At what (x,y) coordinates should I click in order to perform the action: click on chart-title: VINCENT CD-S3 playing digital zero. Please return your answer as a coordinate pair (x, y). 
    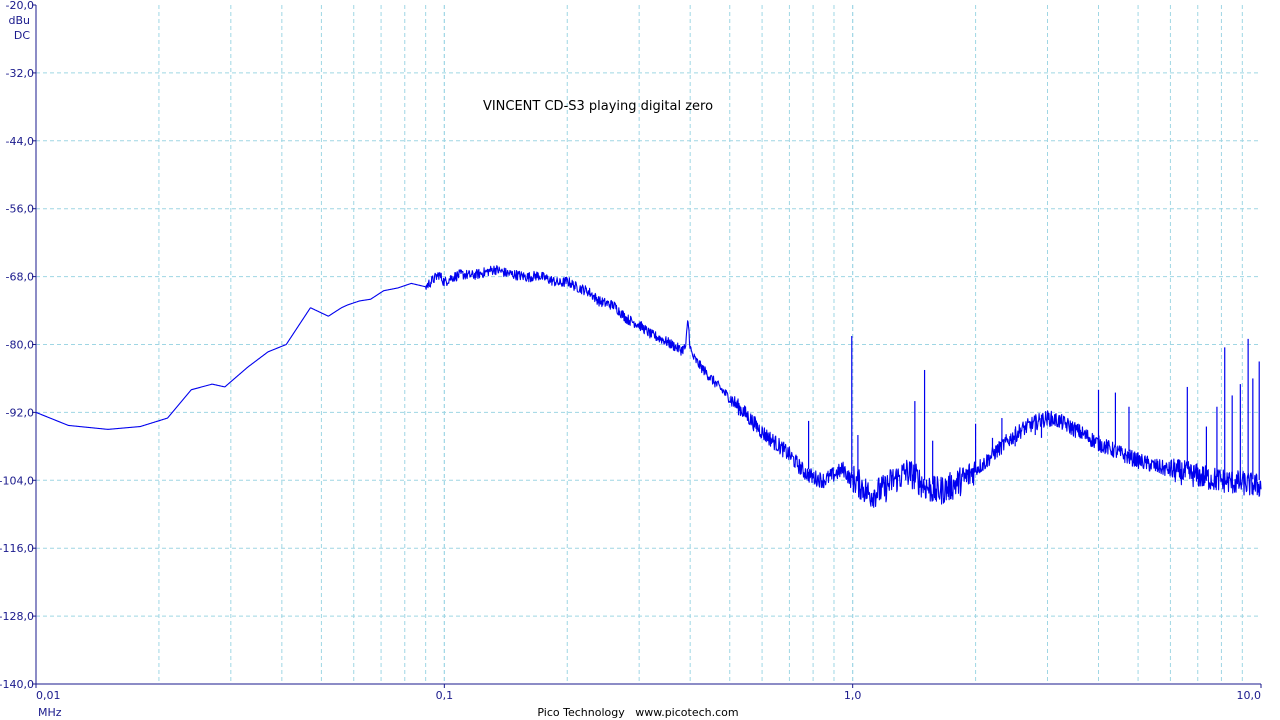
    Looking at the image, I should click on (598, 106).